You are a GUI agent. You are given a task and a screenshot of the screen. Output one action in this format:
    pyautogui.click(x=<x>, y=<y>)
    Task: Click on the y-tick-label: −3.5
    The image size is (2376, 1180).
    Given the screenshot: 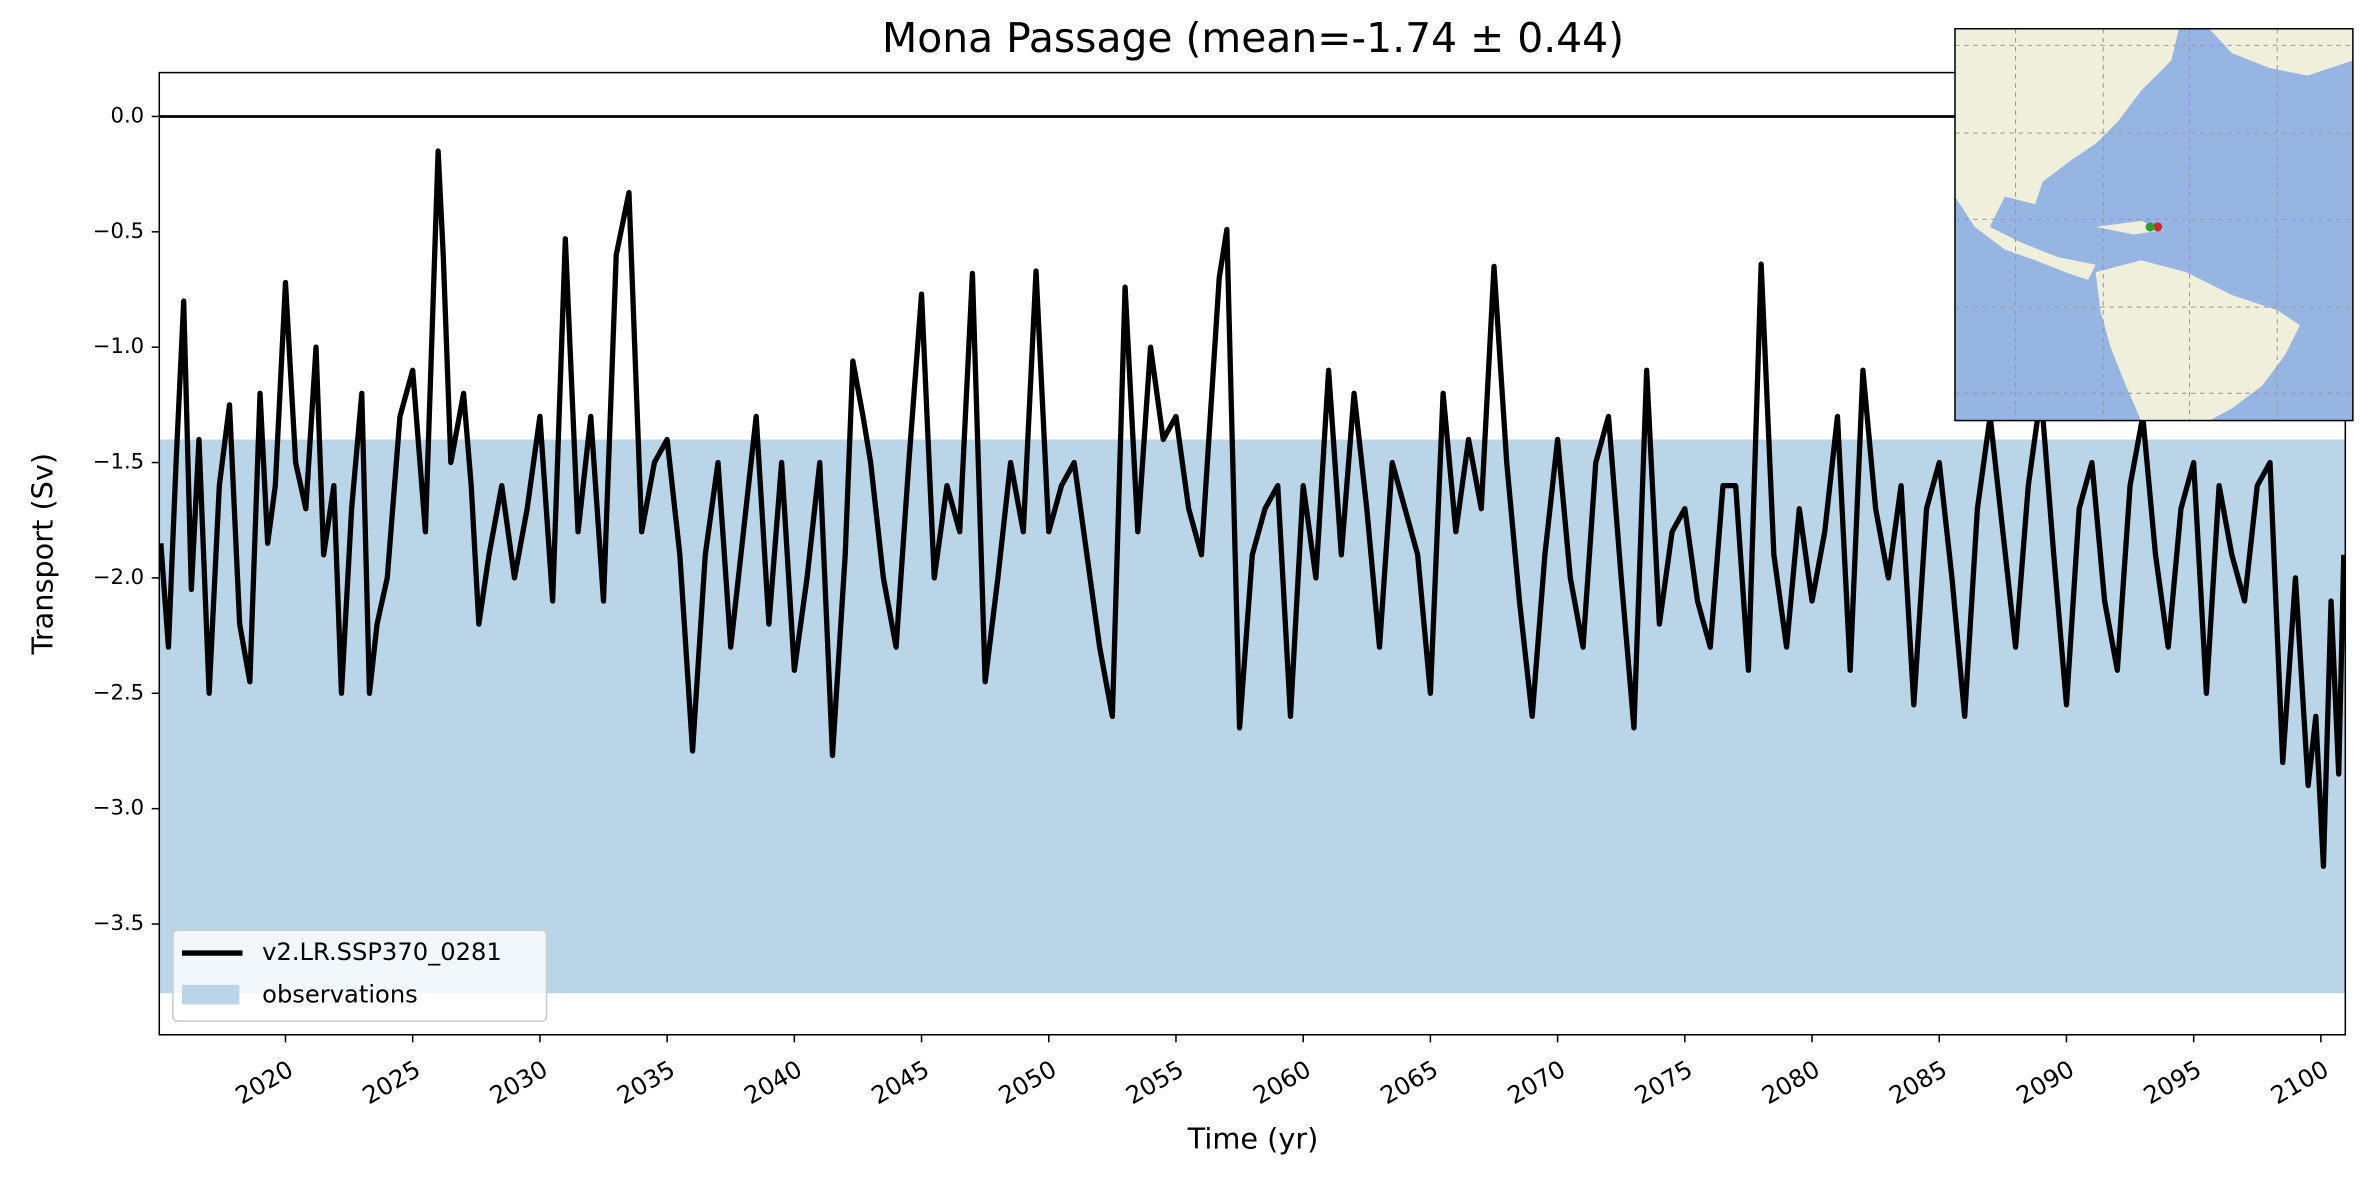 What is the action you would take?
    pyautogui.click(x=118, y=922)
    